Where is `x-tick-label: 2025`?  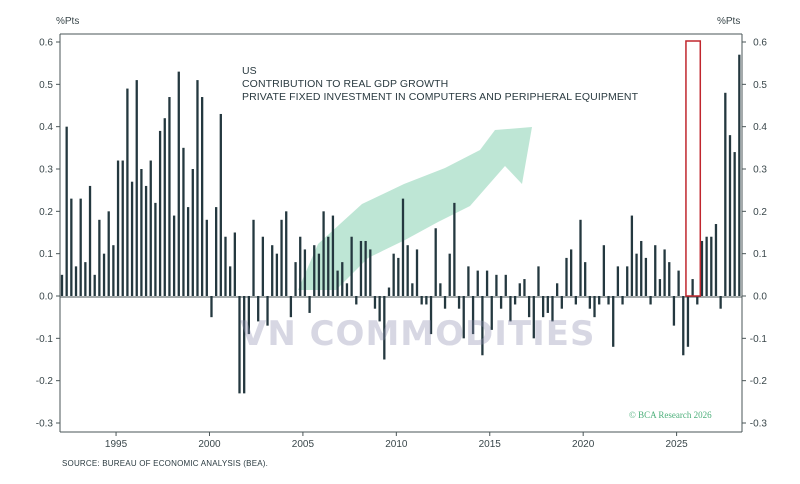
x-tick-label: 2025 is located at coordinates (676, 444).